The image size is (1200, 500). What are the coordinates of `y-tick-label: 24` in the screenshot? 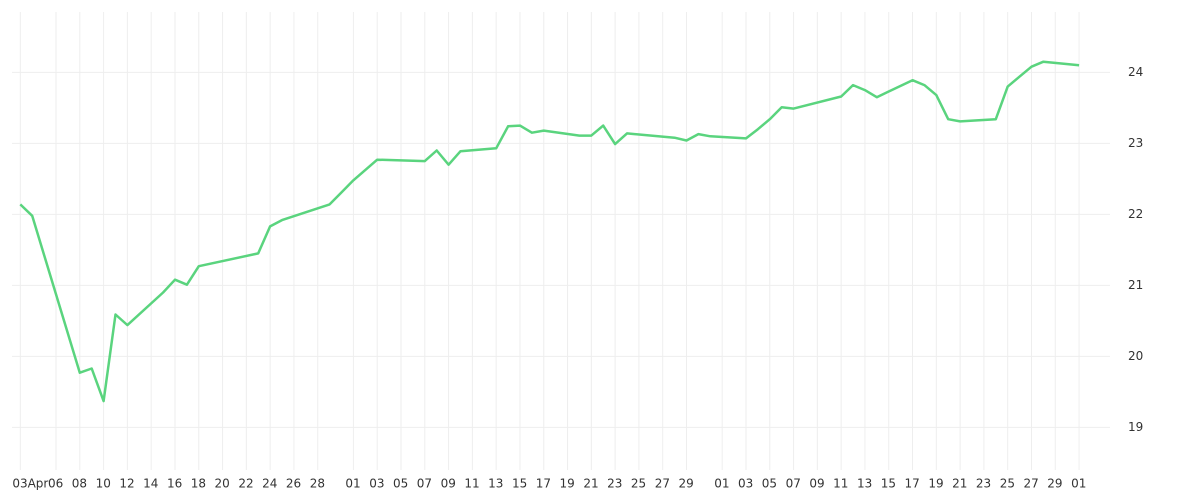 It's located at (1135, 72).